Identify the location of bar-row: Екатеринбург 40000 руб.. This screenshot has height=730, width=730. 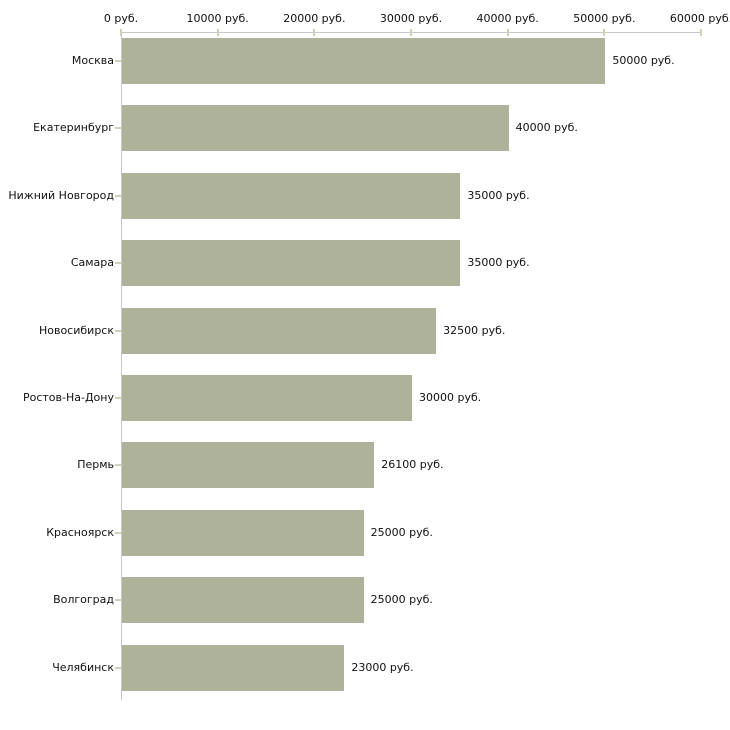
(365, 128).